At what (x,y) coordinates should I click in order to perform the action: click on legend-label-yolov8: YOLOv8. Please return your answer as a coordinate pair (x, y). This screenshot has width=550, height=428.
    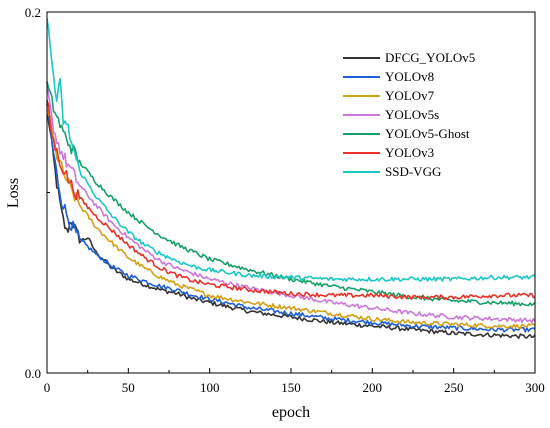
    Looking at the image, I should click on (409, 76).